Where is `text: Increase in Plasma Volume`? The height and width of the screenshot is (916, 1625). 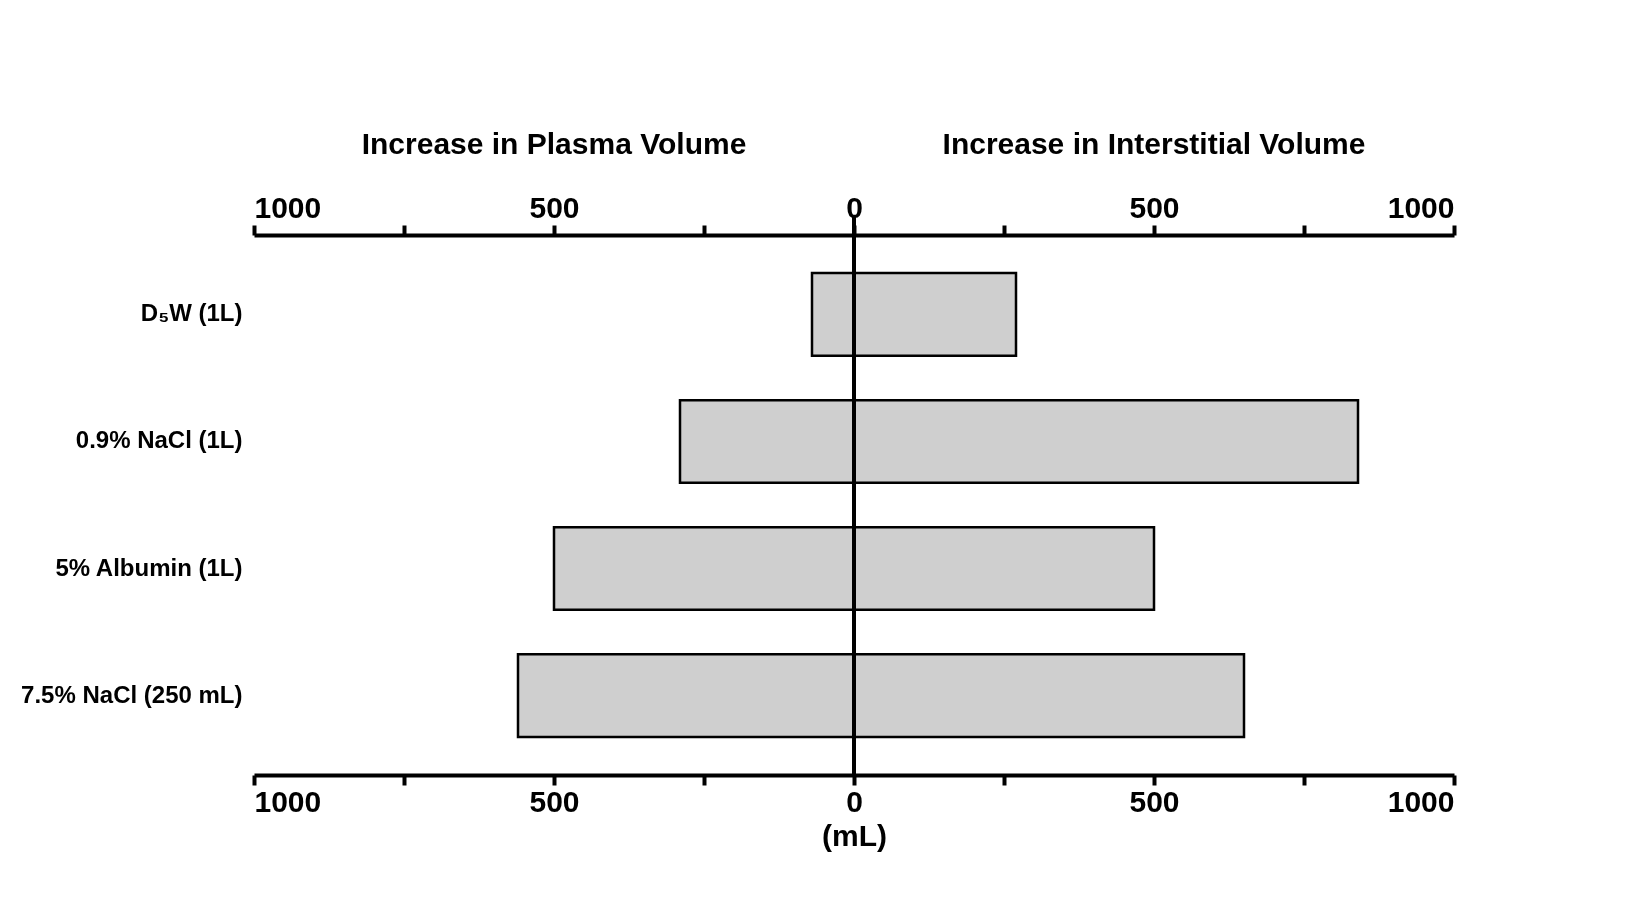
text: Increase in Plasma Volume is located at coordinates (554, 143).